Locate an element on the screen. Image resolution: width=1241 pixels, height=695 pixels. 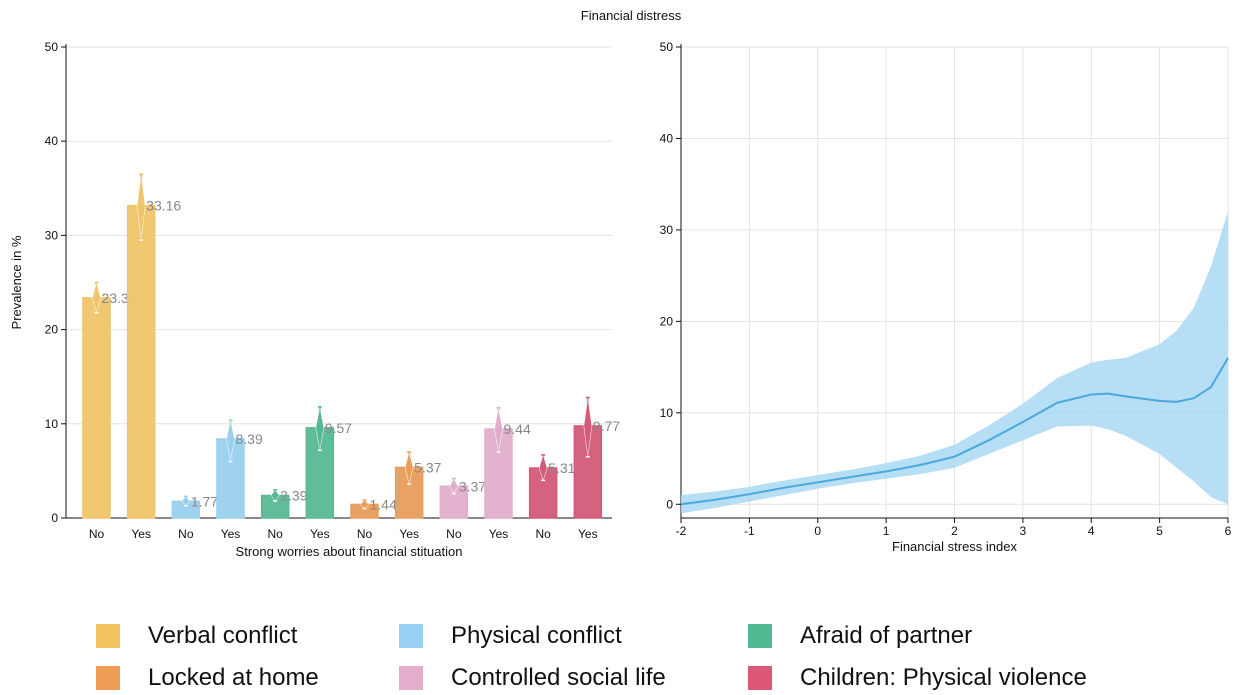
bar-value-label: 1.77 is located at coordinates (204, 501).